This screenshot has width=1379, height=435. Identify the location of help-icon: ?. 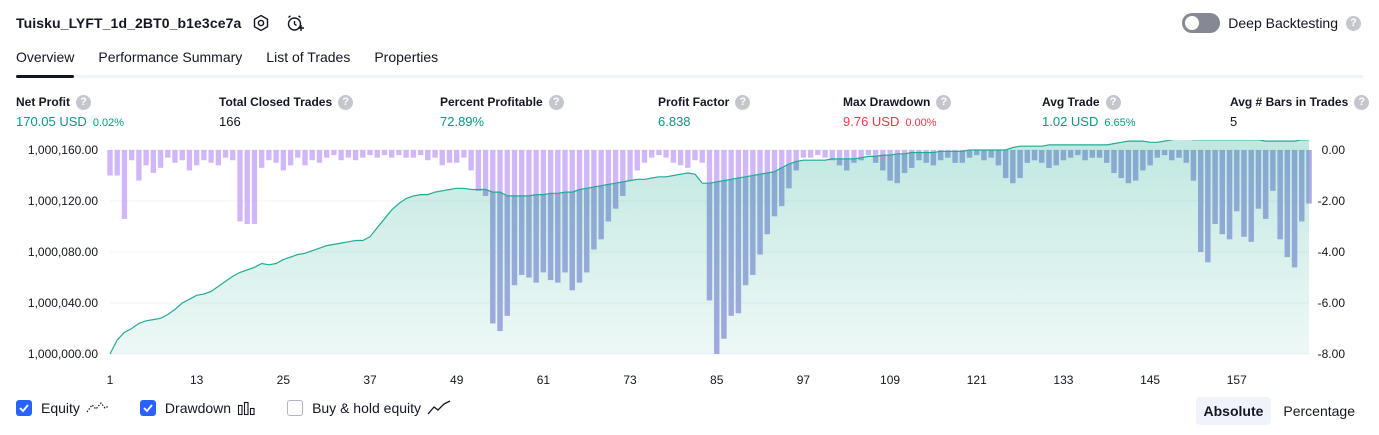
(1353, 23).